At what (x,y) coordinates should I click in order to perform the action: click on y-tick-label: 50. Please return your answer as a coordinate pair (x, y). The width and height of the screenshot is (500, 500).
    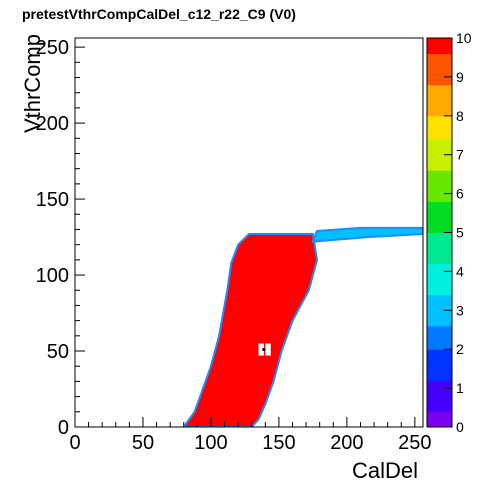
    Looking at the image, I should click on (58, 352).